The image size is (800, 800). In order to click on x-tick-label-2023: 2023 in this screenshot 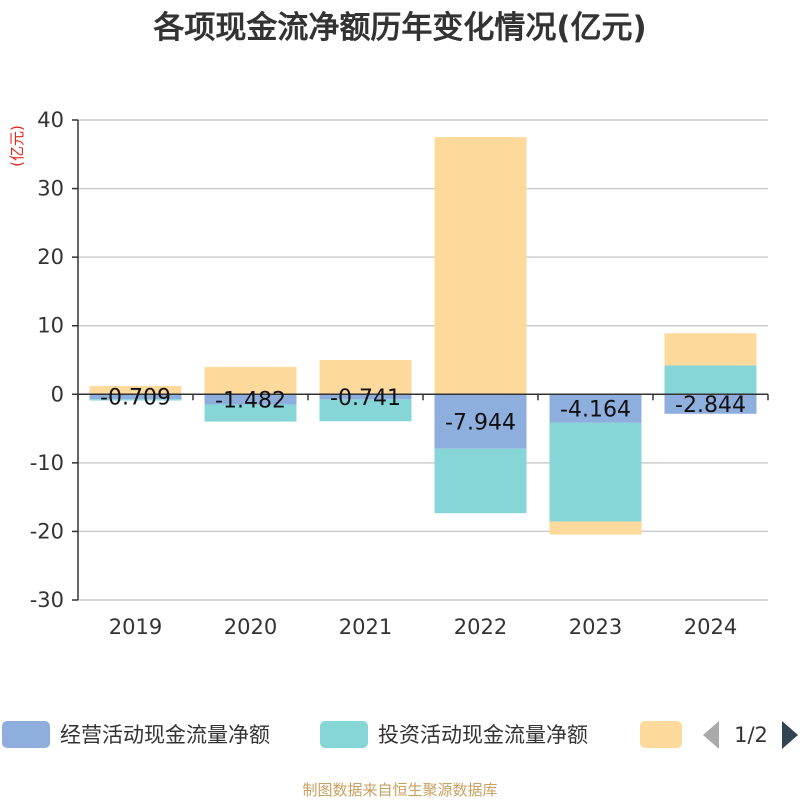, I will do `click(595, 627)`.